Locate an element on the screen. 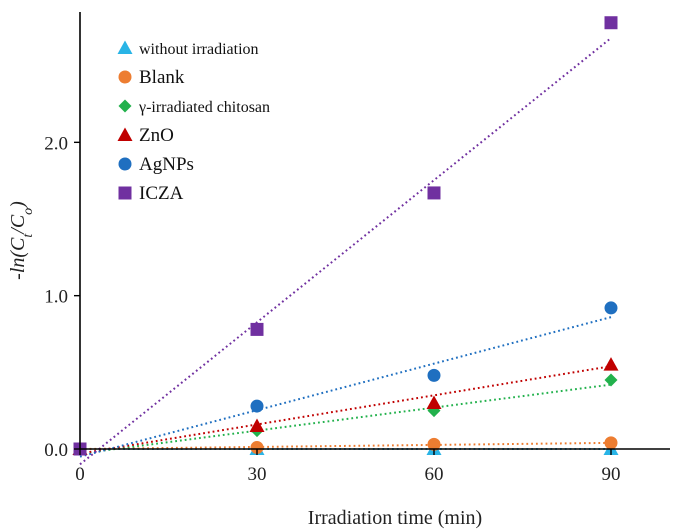 This screenshot has width=685, height=531. legend-label-icza: ICZA is located at coordinates (161, 193).